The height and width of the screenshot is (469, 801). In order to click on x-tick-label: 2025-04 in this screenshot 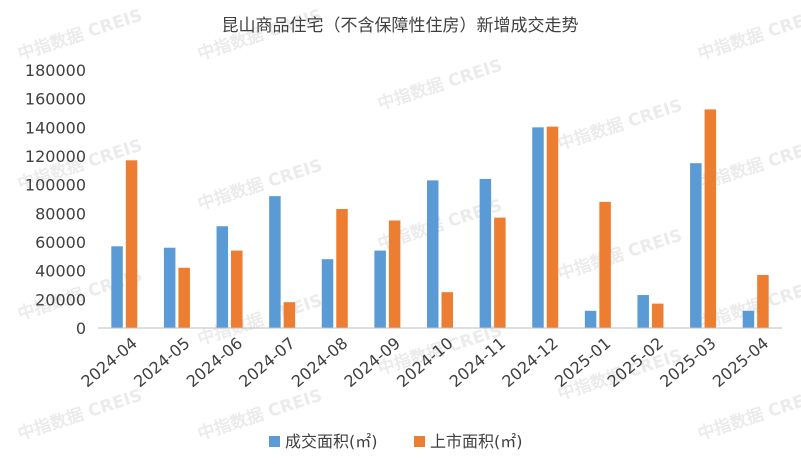, I will do `click(740, 363)`.